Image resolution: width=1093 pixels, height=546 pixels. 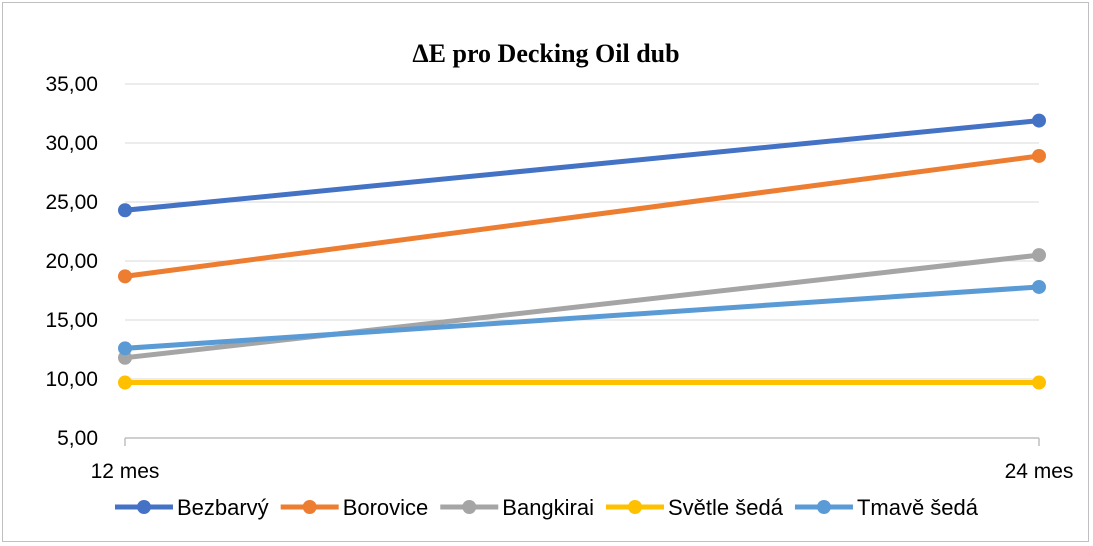 I want to click on x-axis: 12 mes 24 mes, so click(x=582, y=460).